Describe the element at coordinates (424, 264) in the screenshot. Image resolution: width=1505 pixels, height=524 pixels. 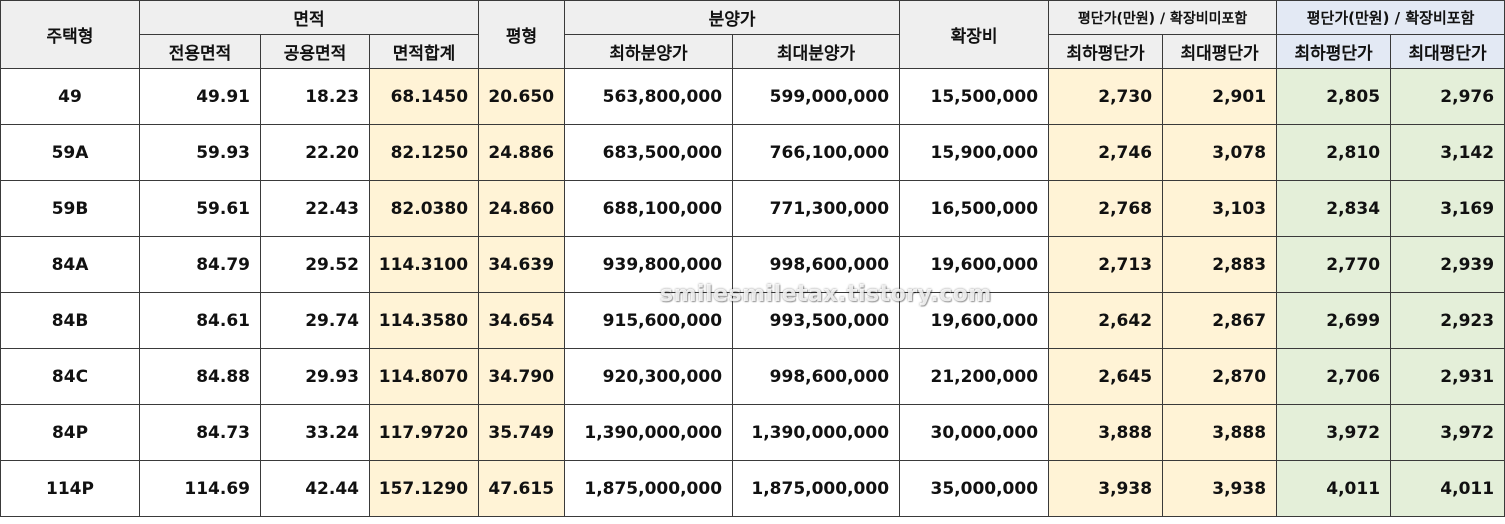
I see `cell-area-total: 114.3100` at that location.